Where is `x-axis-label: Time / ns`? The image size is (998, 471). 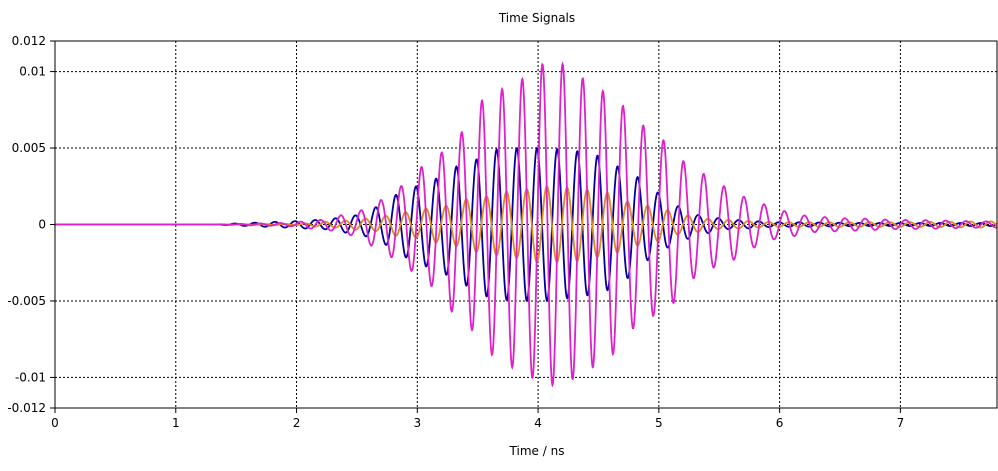
x-axis-label: Time / ns is located at coordinates (537, 451).